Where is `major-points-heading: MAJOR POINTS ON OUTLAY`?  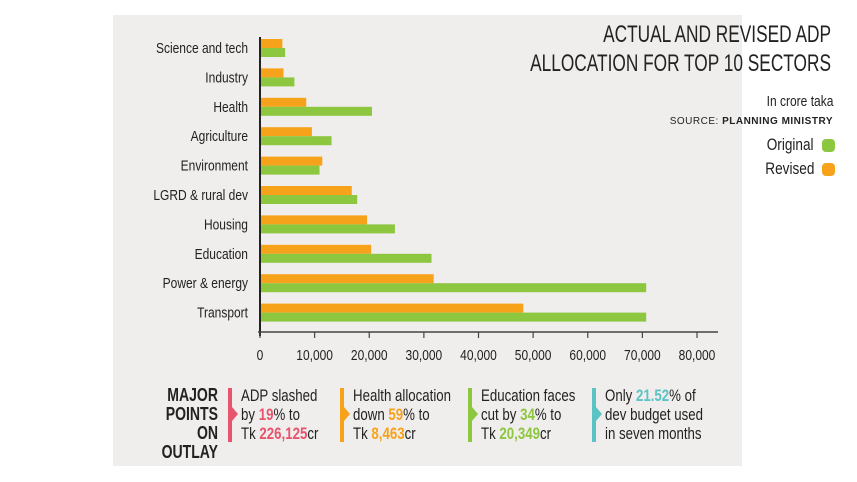
major-points-heading: MAJOR POINTS ON OUTLAY is located at coordinates (180, 424).